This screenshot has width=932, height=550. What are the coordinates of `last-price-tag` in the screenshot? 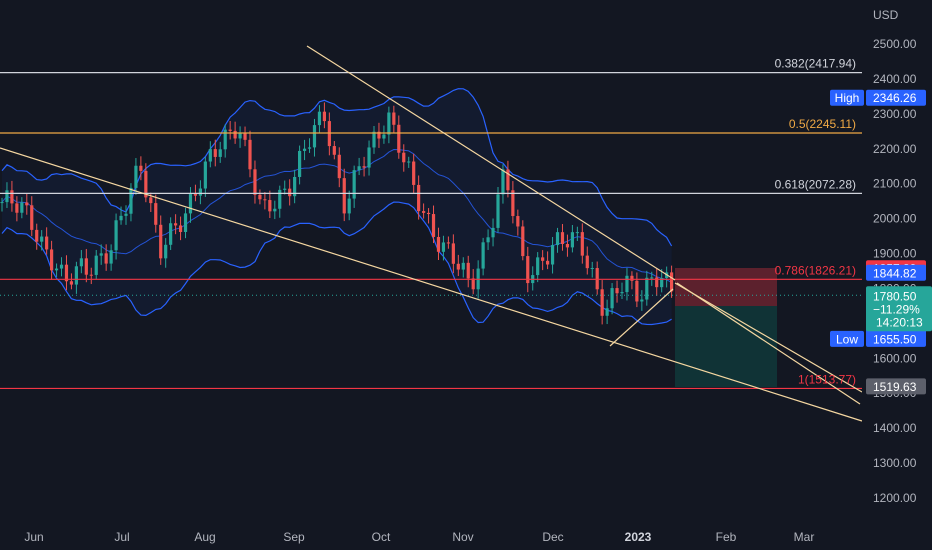 It's located at (899, 309).